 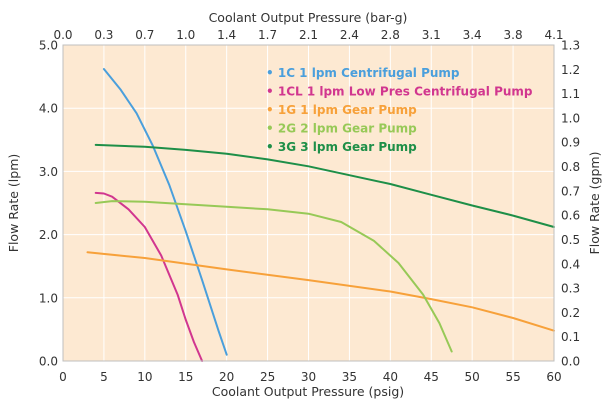 I want to click on x2-axis-ticks: 0.0 0.3 0.7 1.0 1.4 1.7 2.1 2.4 2.8 3.1 3.4 3.8 4.1, so click(x=308, y=35).